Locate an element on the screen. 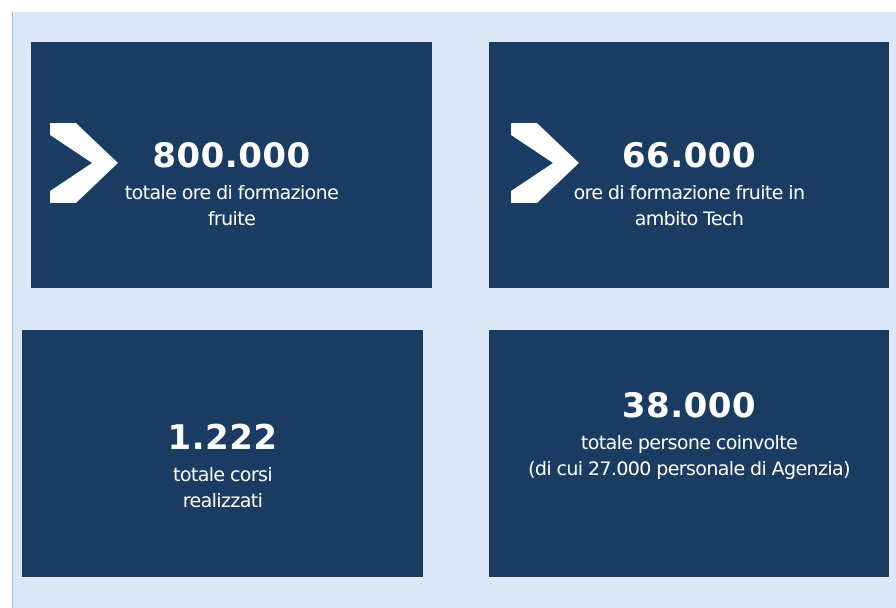 The width and height of the screenshot is (896, 608). stat-value: 38.000 is located at coordinates (689, 406).